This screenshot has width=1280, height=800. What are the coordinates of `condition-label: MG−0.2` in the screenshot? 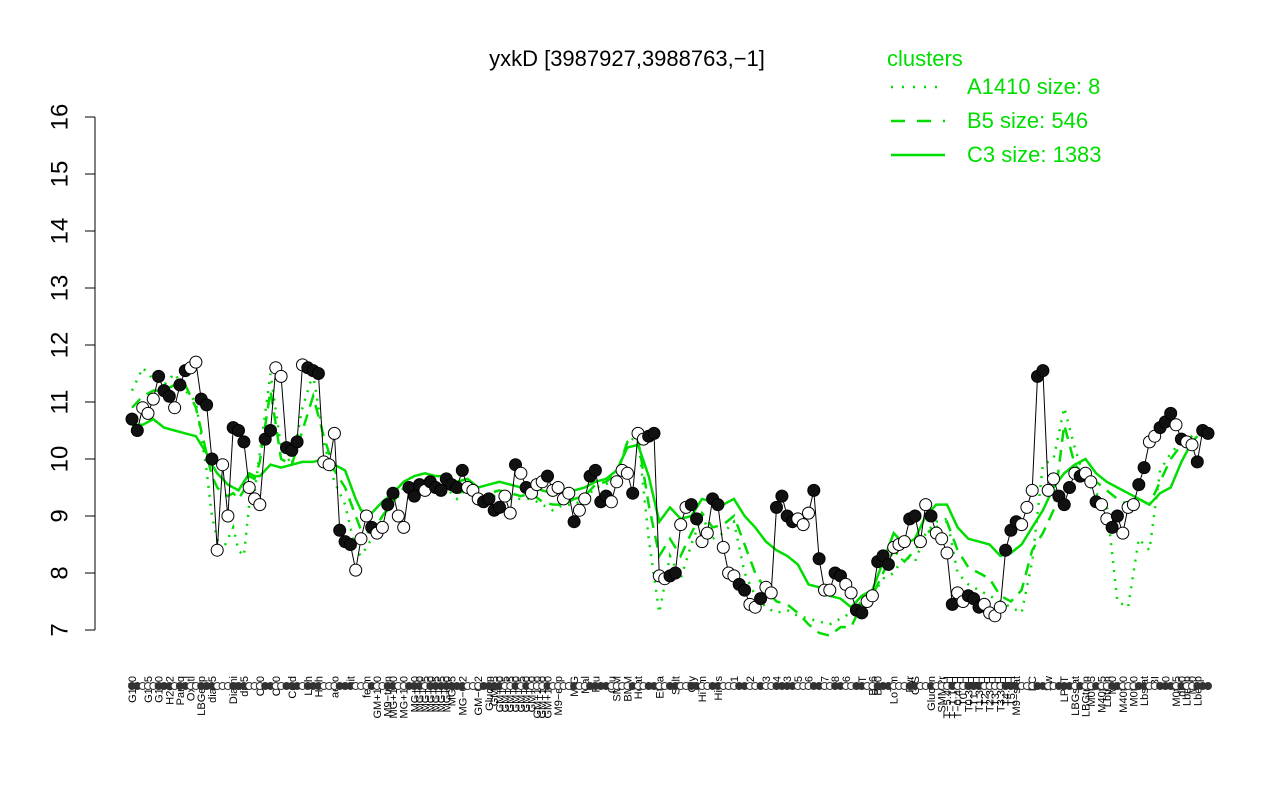 It's located at (463, 695).